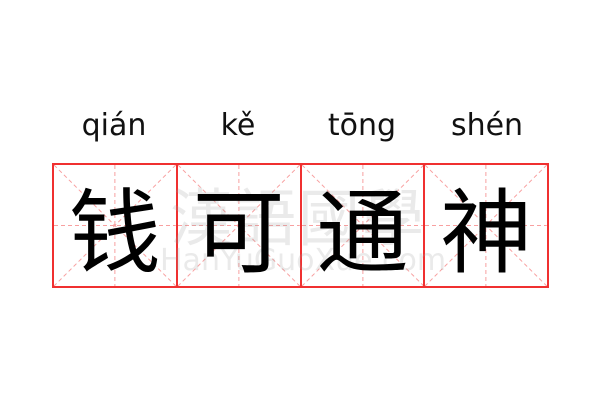  What do you see at coordinates (362, 125) in the screenshot?
I see `pinyin-3: tōng` at bounding box center [362, 125].